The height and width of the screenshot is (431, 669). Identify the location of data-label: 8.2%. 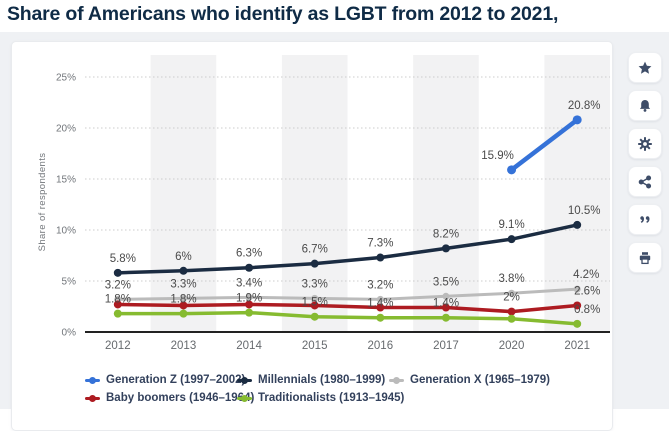
(446, 234).